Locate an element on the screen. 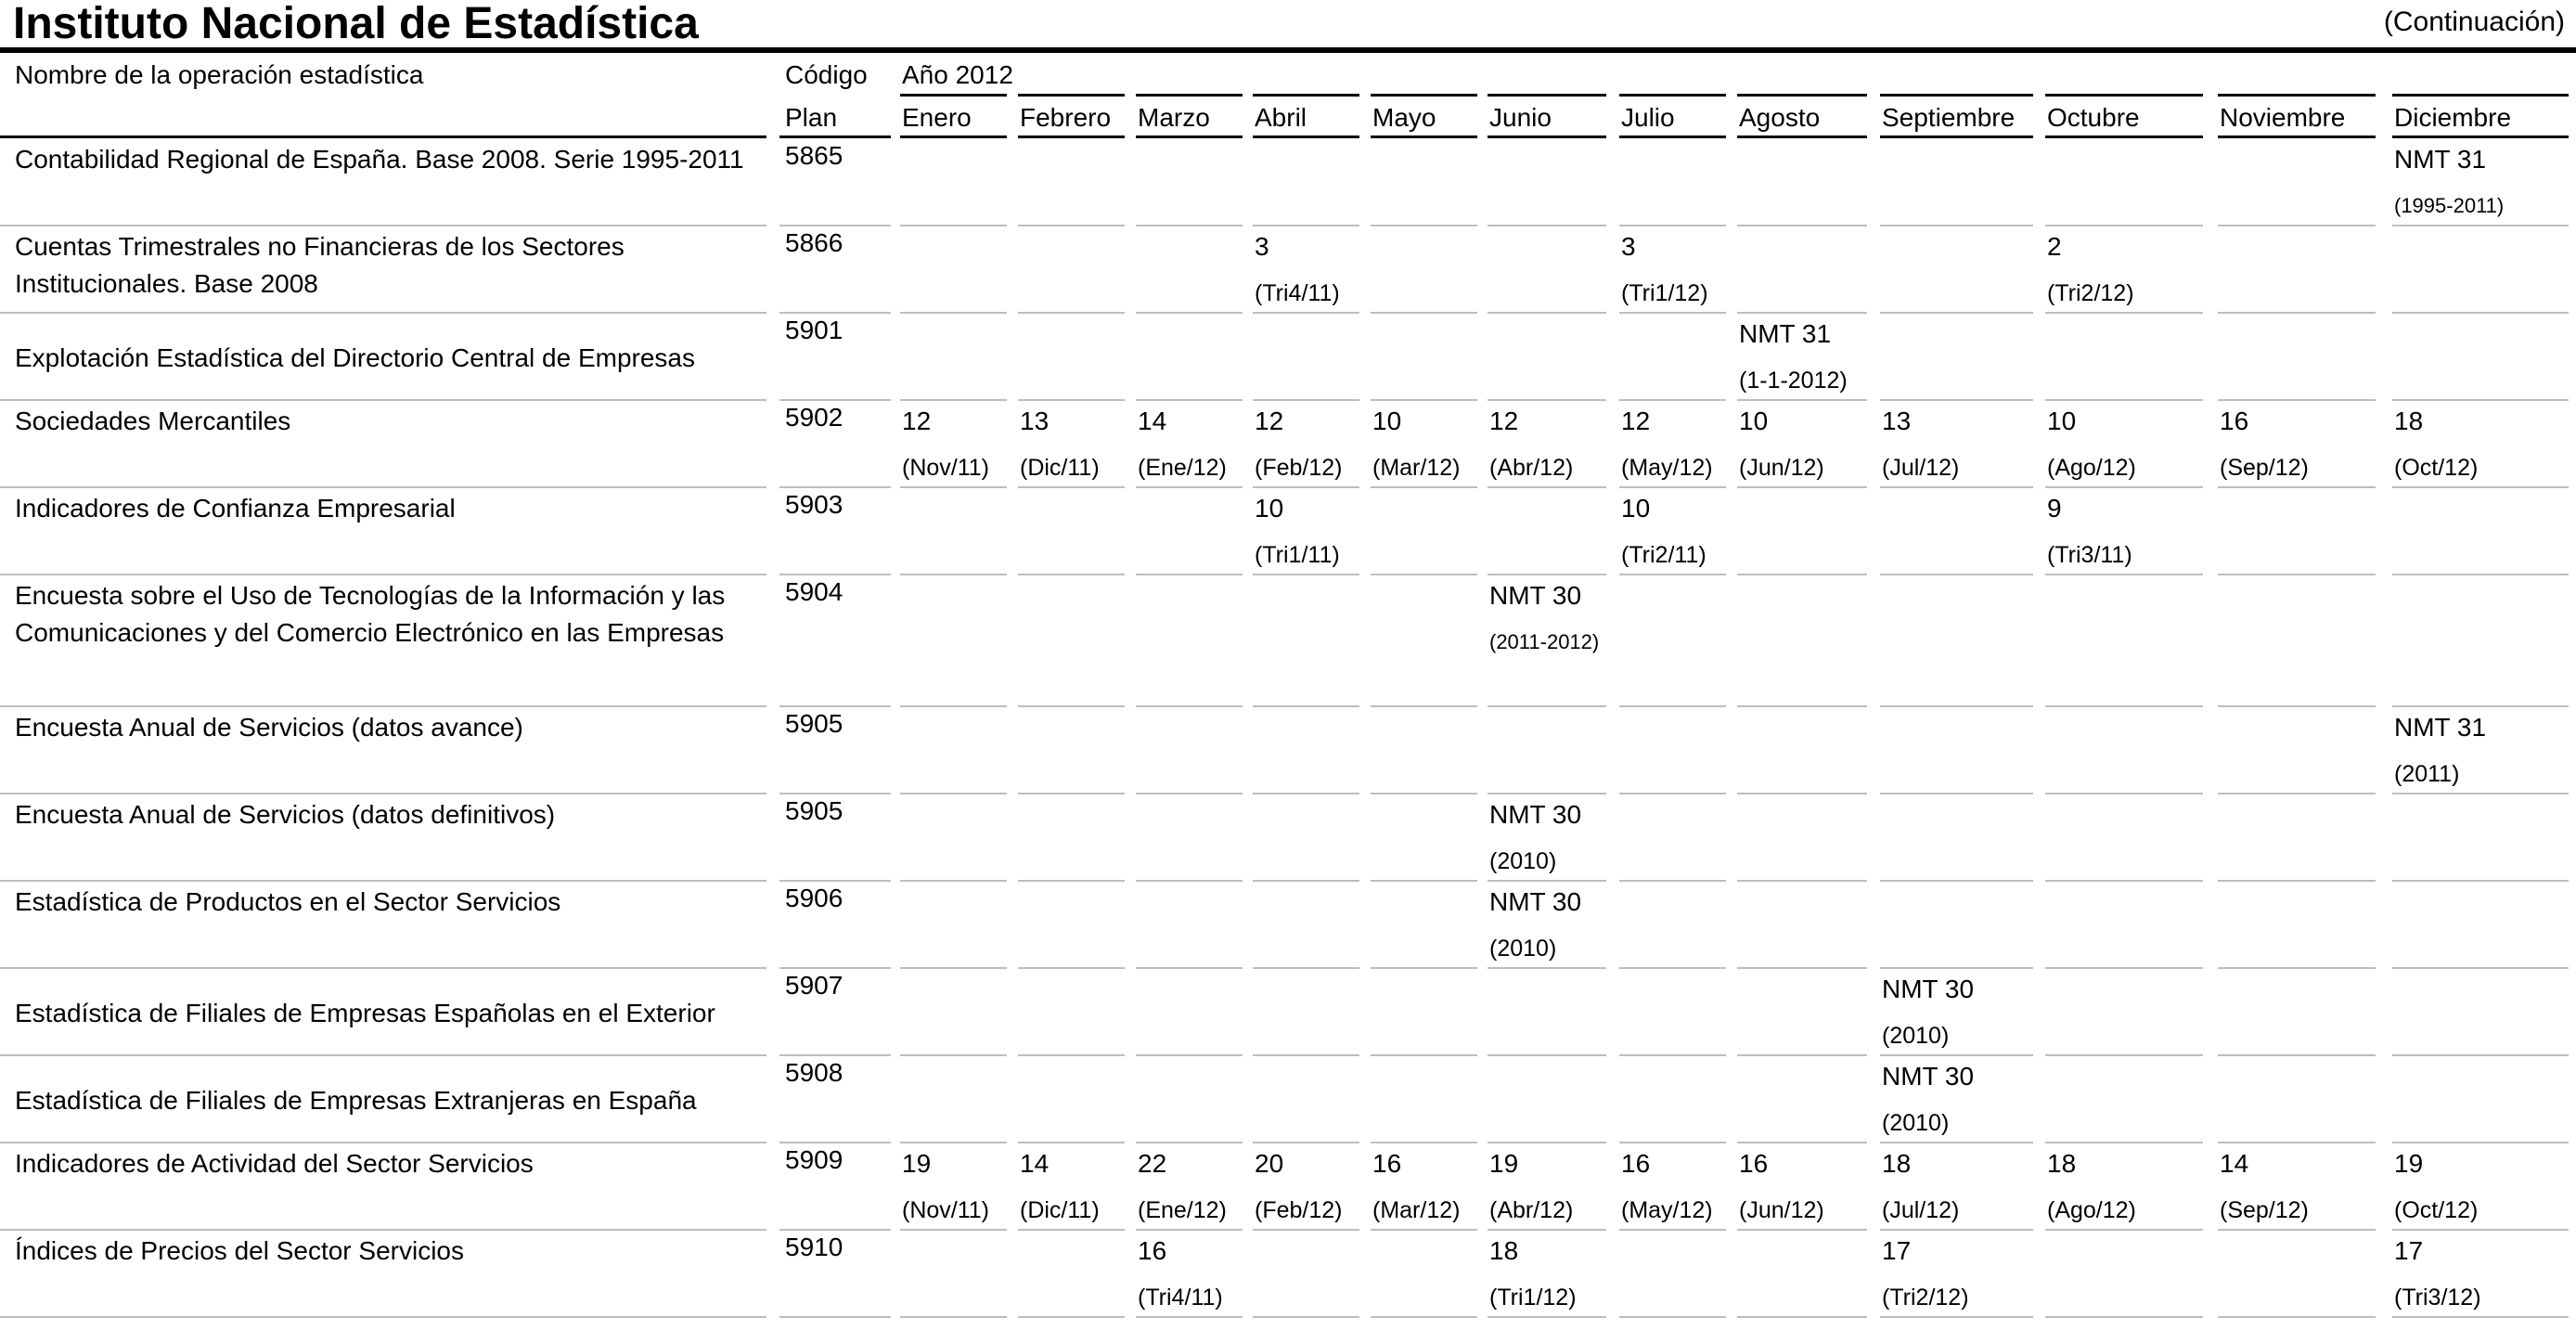 The height and width of the screenshot is (1330, 2576). reference-period: (Tri3/12) is located at coordinates (2437, 1298).